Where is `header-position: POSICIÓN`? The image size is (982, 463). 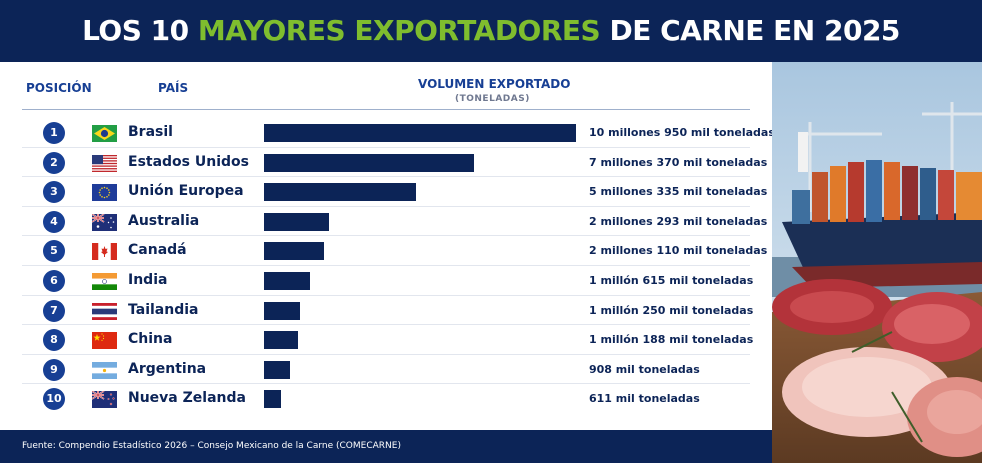 header-position: POSICIÓN is located at coordinates (59, 88).